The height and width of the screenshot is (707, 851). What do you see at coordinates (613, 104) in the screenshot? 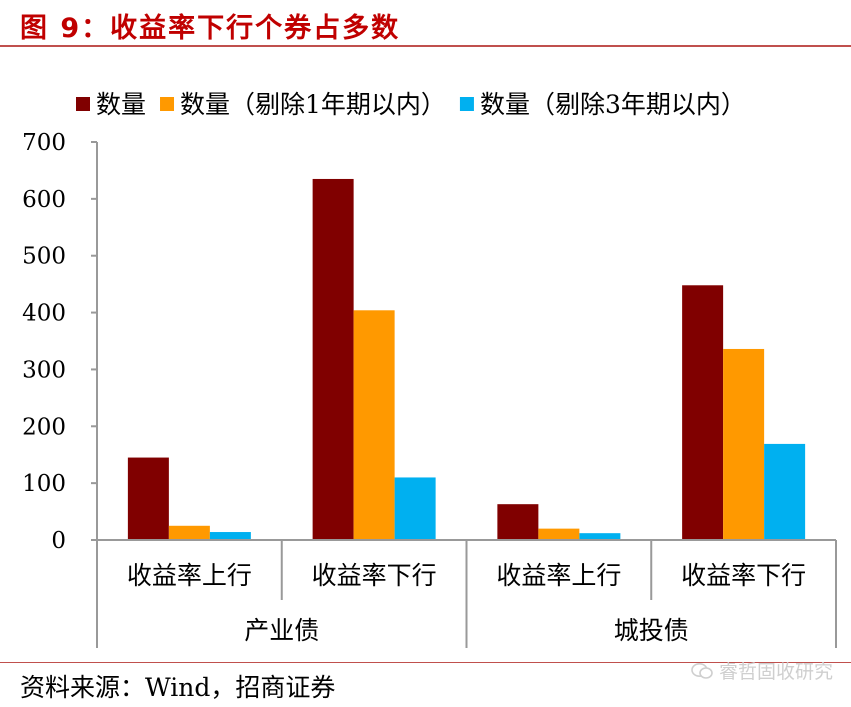
I see `legend-label-3: 数量（剔除3年期以内）` at bounding box center [613, 104].